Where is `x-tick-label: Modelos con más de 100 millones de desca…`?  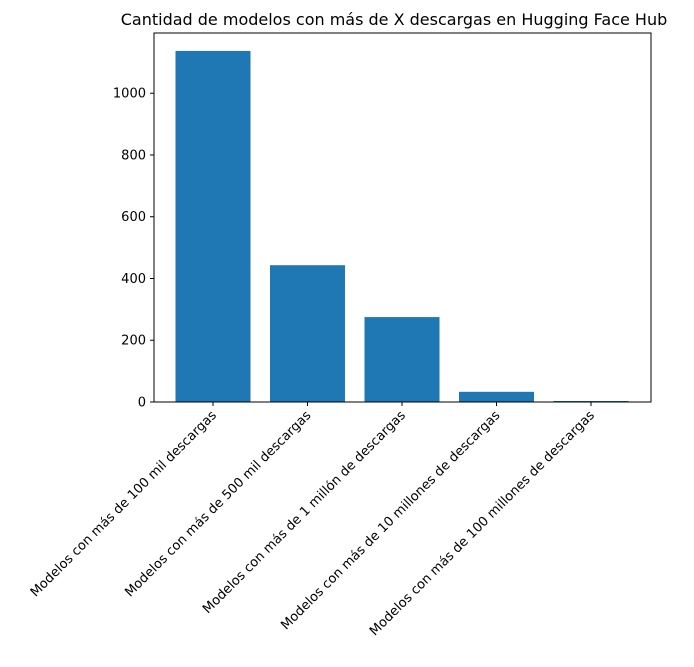 x-tick-label: Modelos con más de 100 millones de desca… is located at coordinates (482, 523).